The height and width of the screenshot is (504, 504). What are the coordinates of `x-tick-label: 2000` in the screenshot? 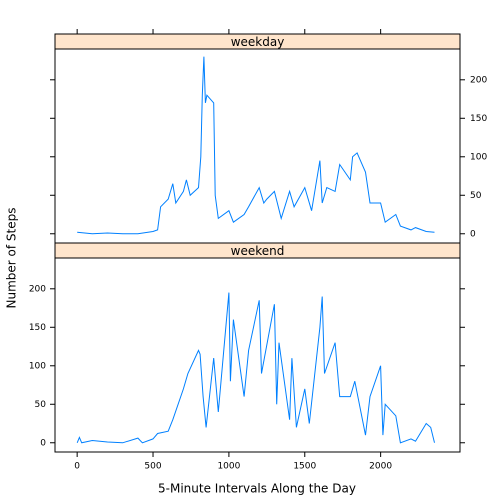 It's located at (380, 467).